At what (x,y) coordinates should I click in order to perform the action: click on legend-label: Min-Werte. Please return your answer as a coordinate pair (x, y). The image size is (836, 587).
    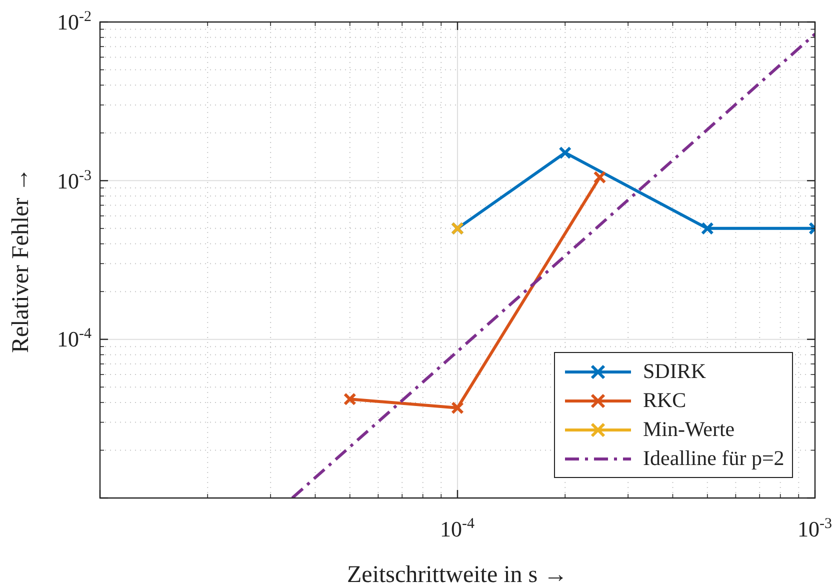
    Looking at the image, I should click on (689, 429).